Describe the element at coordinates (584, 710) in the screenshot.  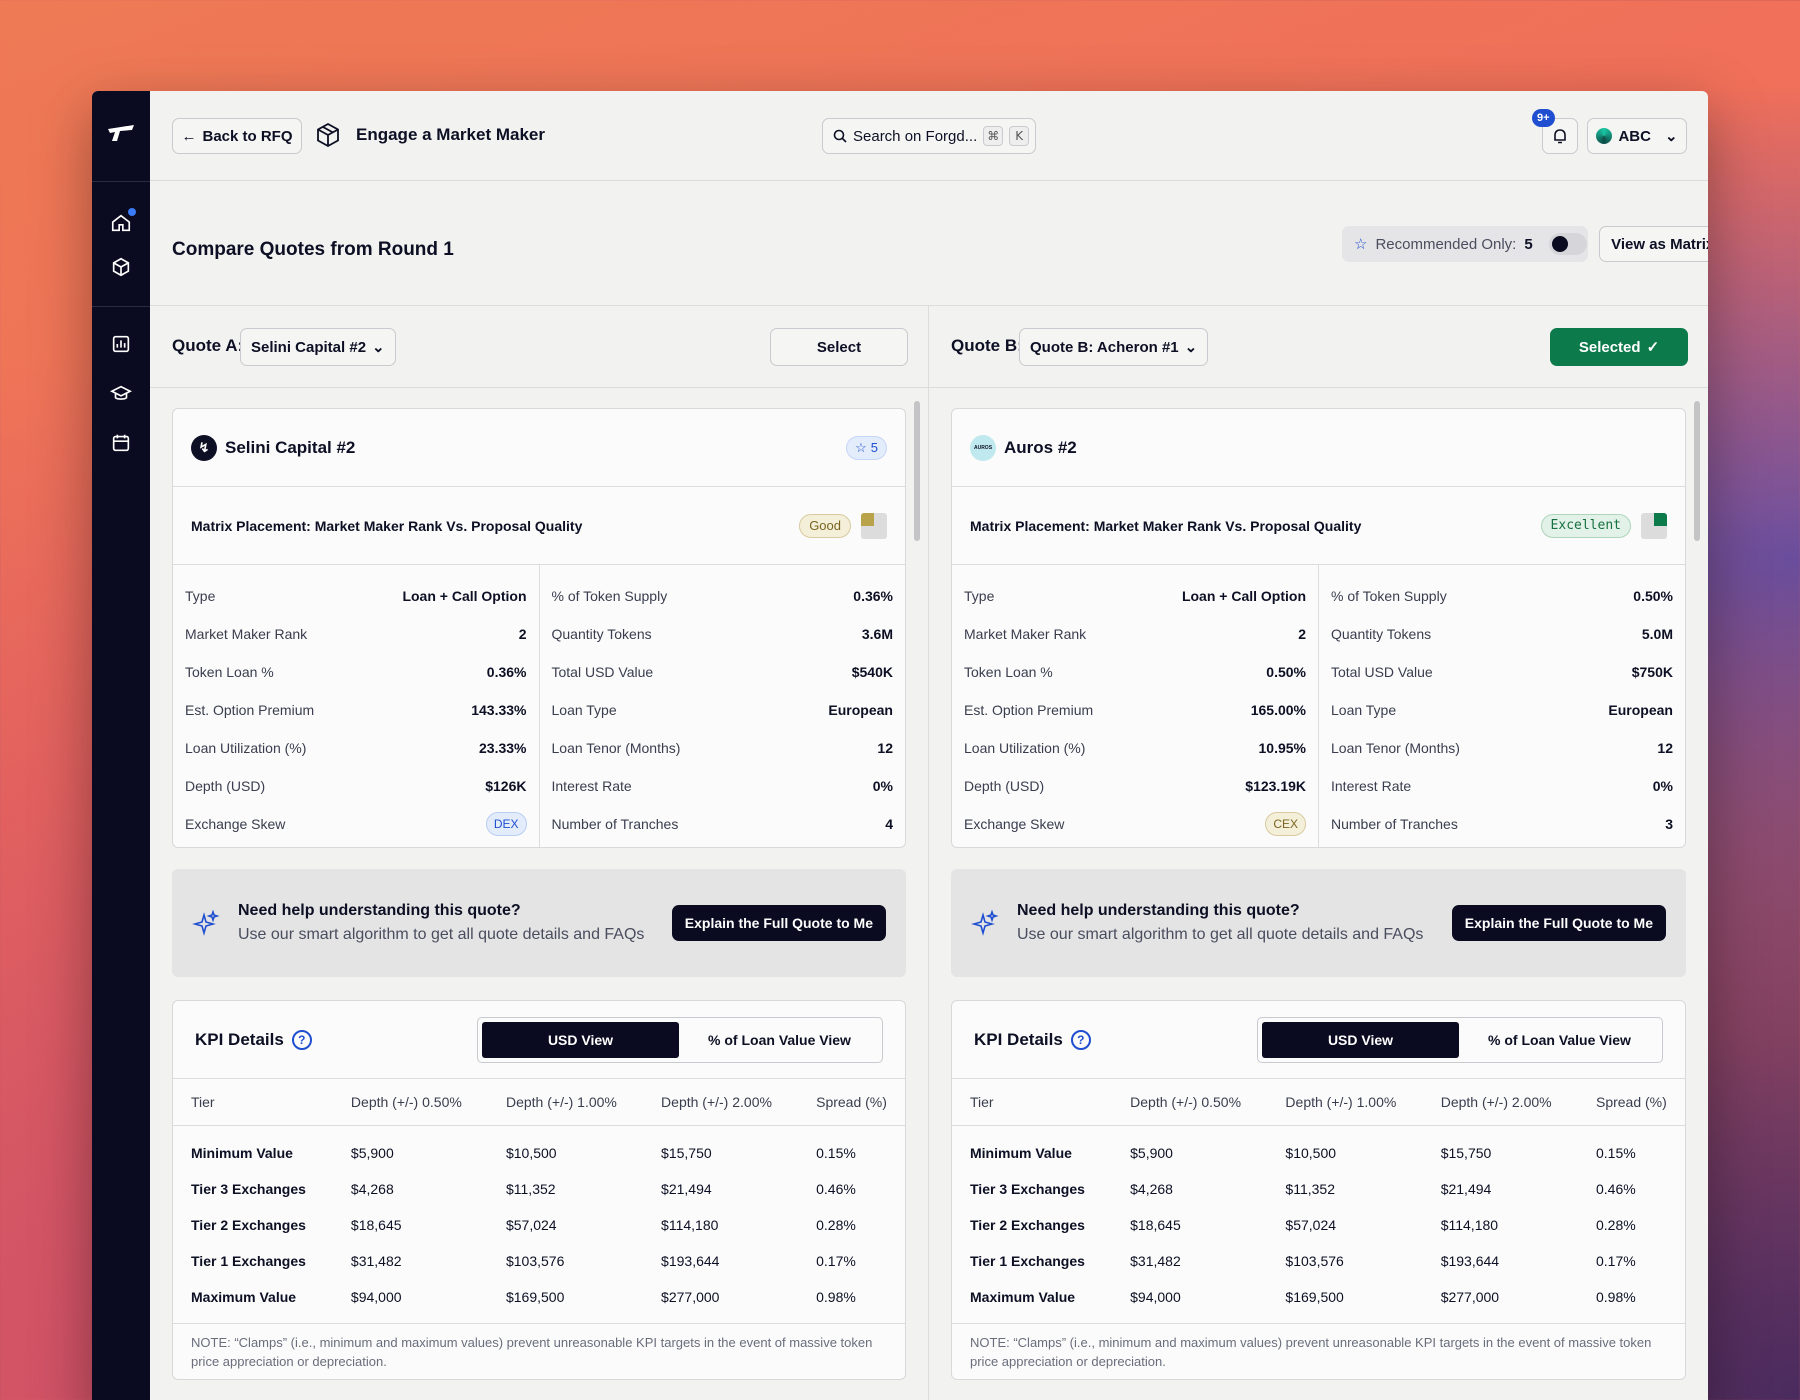
I see `detail-label: Loan Type` at that location.